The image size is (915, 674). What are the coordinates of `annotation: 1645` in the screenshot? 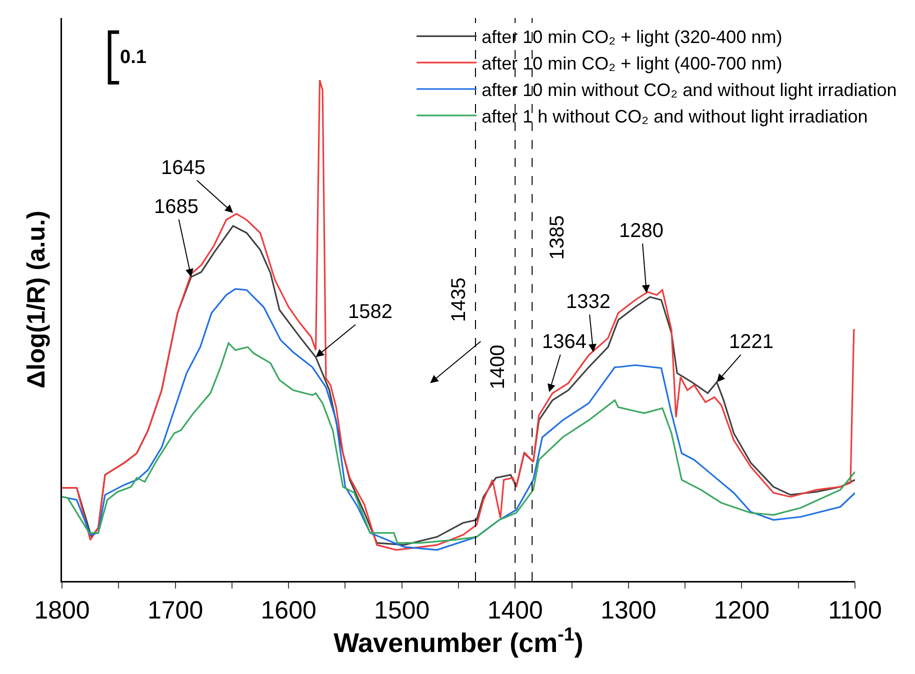 It's located at (183, 168).